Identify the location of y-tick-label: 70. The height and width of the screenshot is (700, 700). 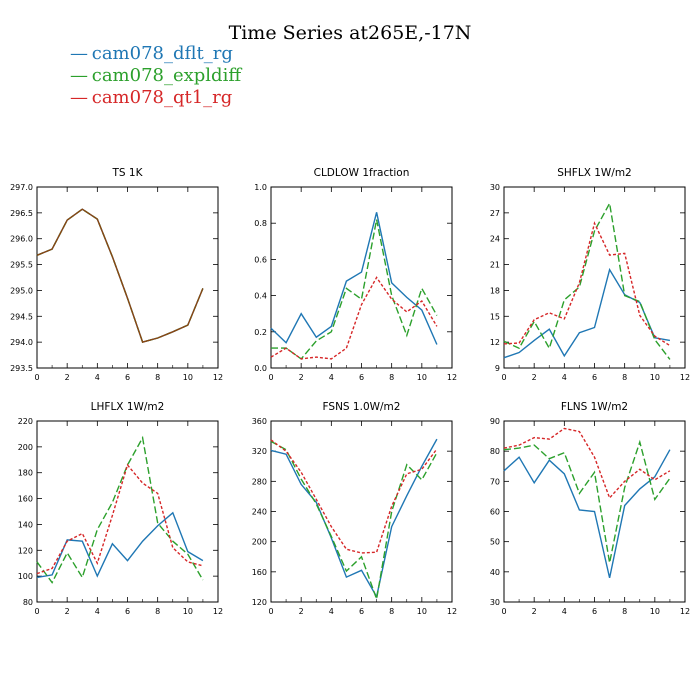
(495, 481).